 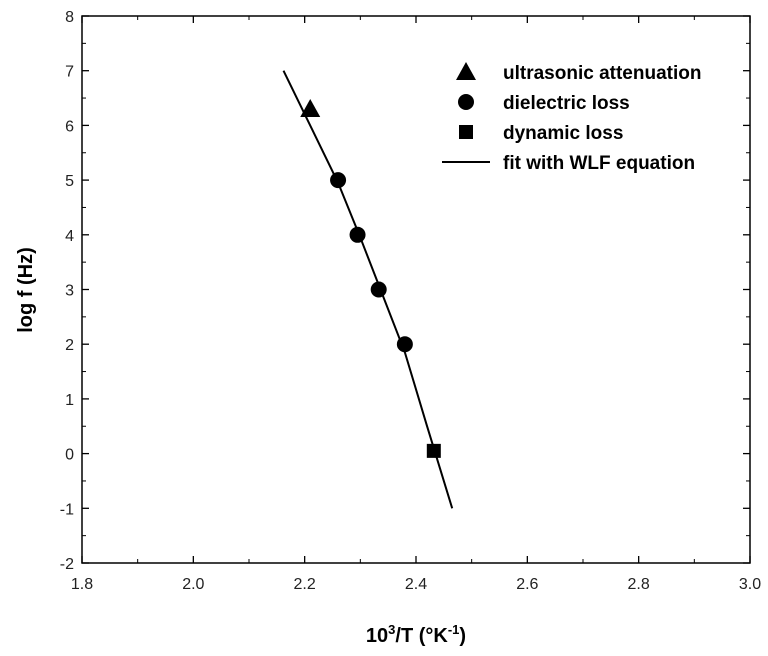 I want to click on triangle-data-point, so click(x=310, y=107).